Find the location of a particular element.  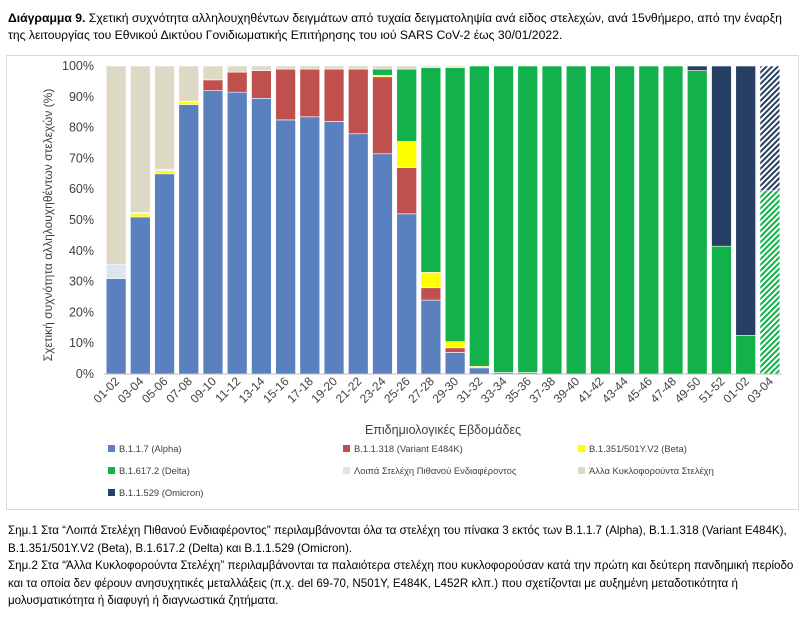

bar-segment-07-08-s0 is located at coordinates (188, 239).